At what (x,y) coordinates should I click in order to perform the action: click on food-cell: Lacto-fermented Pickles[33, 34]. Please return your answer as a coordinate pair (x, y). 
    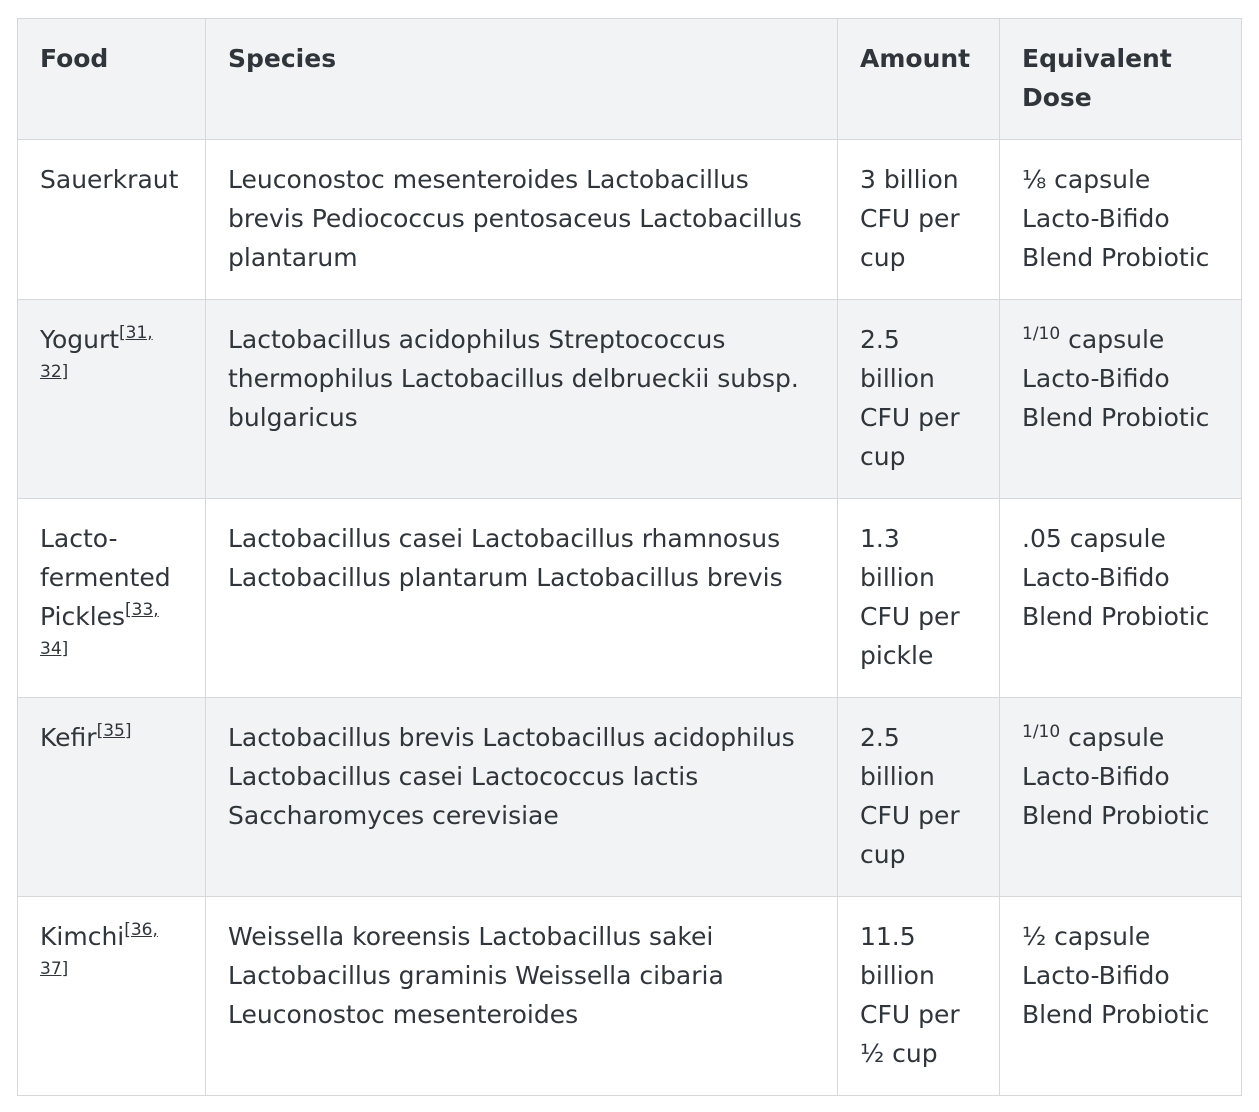
    Looking at the image, I should click on (111, 598).